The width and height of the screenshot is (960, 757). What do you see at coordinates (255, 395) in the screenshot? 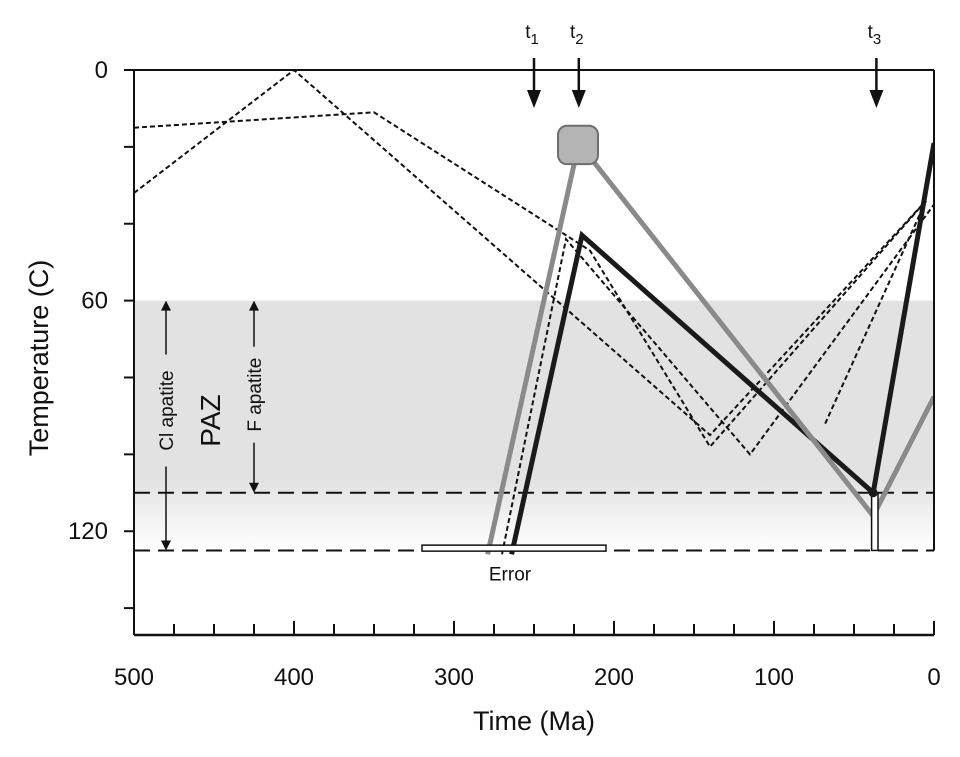
I see `range-label-2: F apatite` at bounding box center [255, 395].